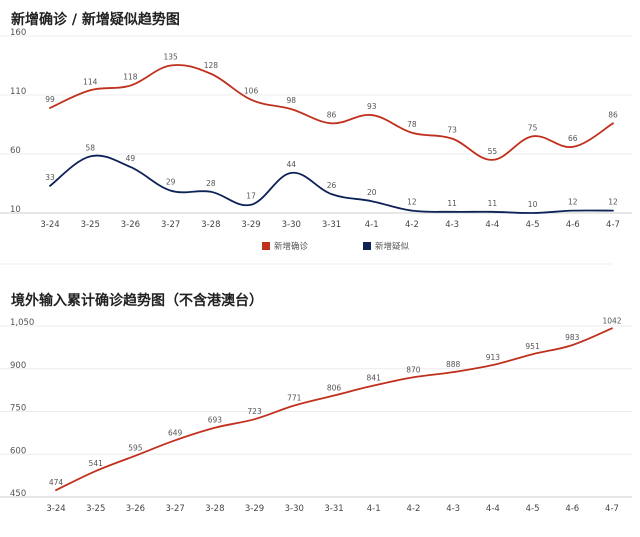 Image resolution: width=640 pixels, height=537 pixels. Describe the element at coordinates (170, 57) in the screenshot. I see `chart1-data-label: 135` at that location.